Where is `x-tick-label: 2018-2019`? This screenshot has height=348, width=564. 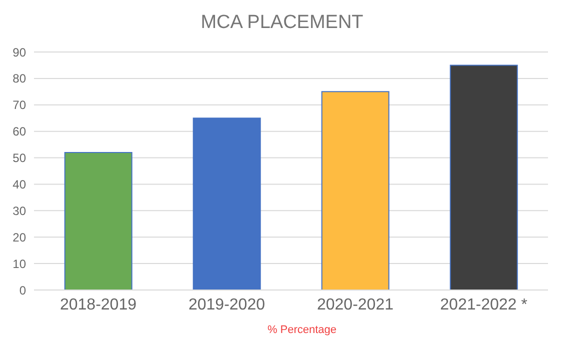 x-tick-label: 2018-2019 is located at coordinates (98, 305).